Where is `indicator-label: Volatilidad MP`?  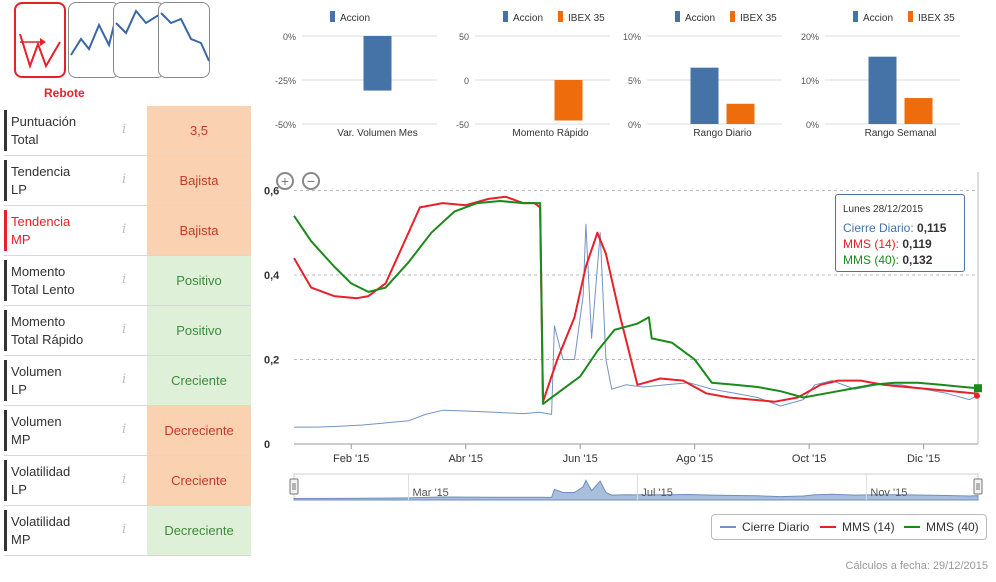 indicator-label: Volatilidad MP is located at coordinates (61, 531).